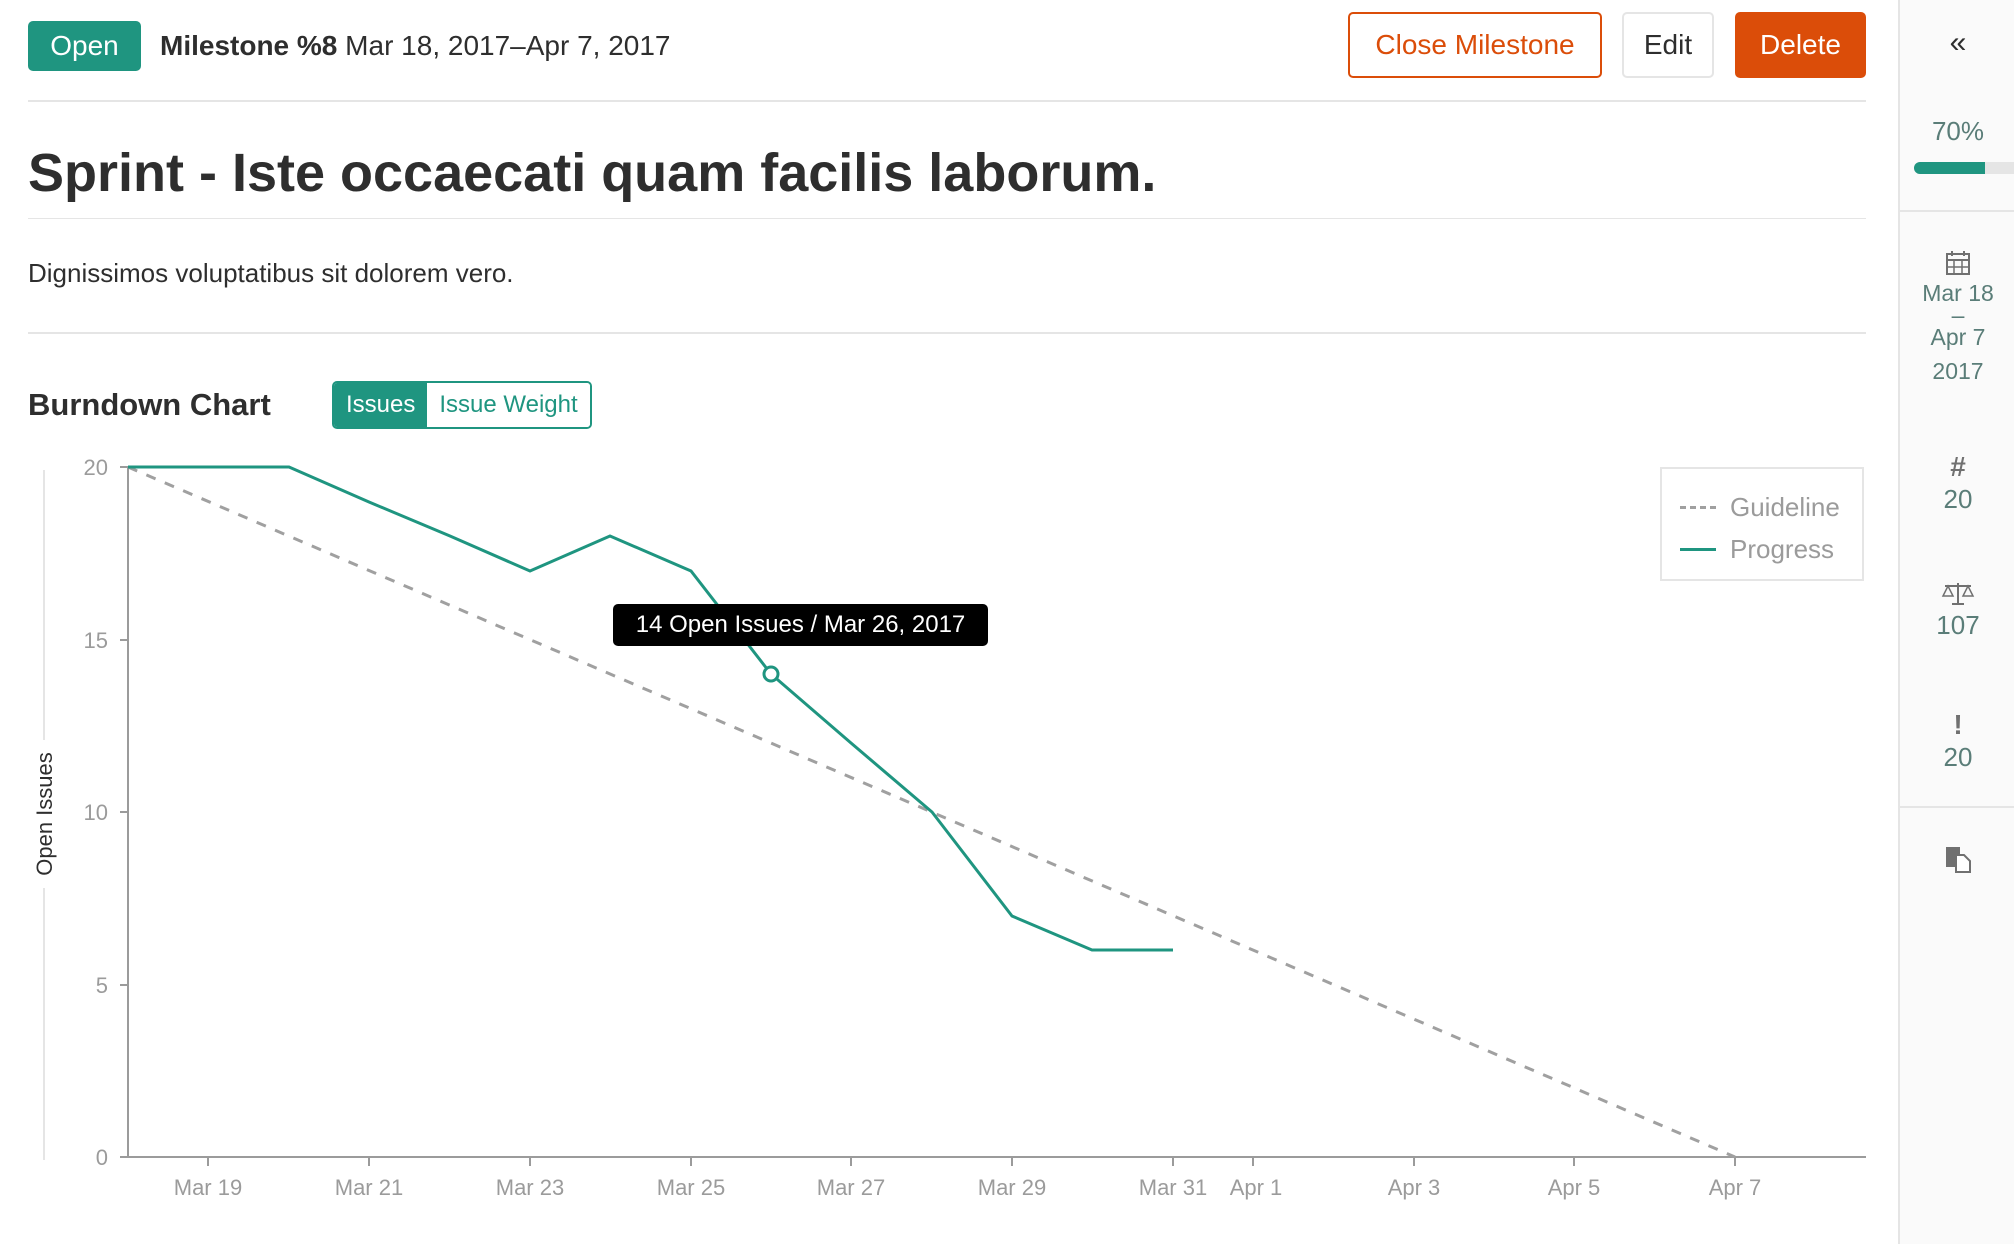  Describe the element at coordinates (1256, 1187) in the screenshot. I see `x-tick: Apr 1` at that location.